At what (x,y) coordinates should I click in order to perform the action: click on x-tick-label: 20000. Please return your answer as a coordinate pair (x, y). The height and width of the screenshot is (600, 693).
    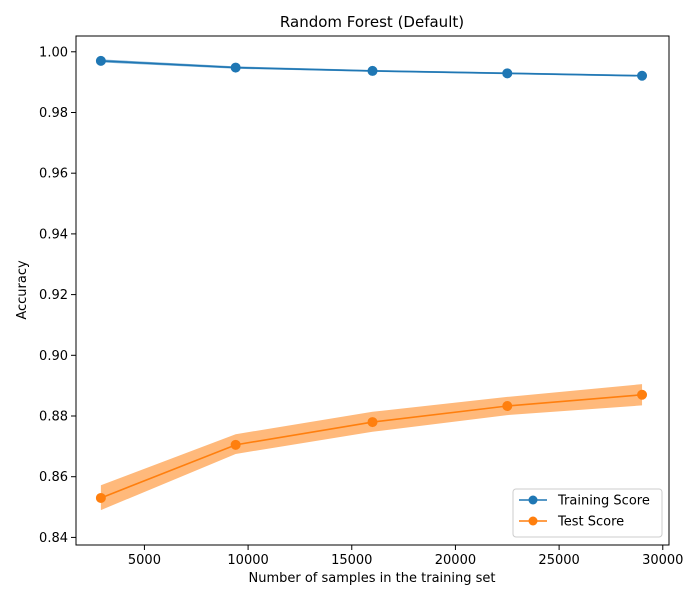
    Looking at the image, I should click on (455, 560).